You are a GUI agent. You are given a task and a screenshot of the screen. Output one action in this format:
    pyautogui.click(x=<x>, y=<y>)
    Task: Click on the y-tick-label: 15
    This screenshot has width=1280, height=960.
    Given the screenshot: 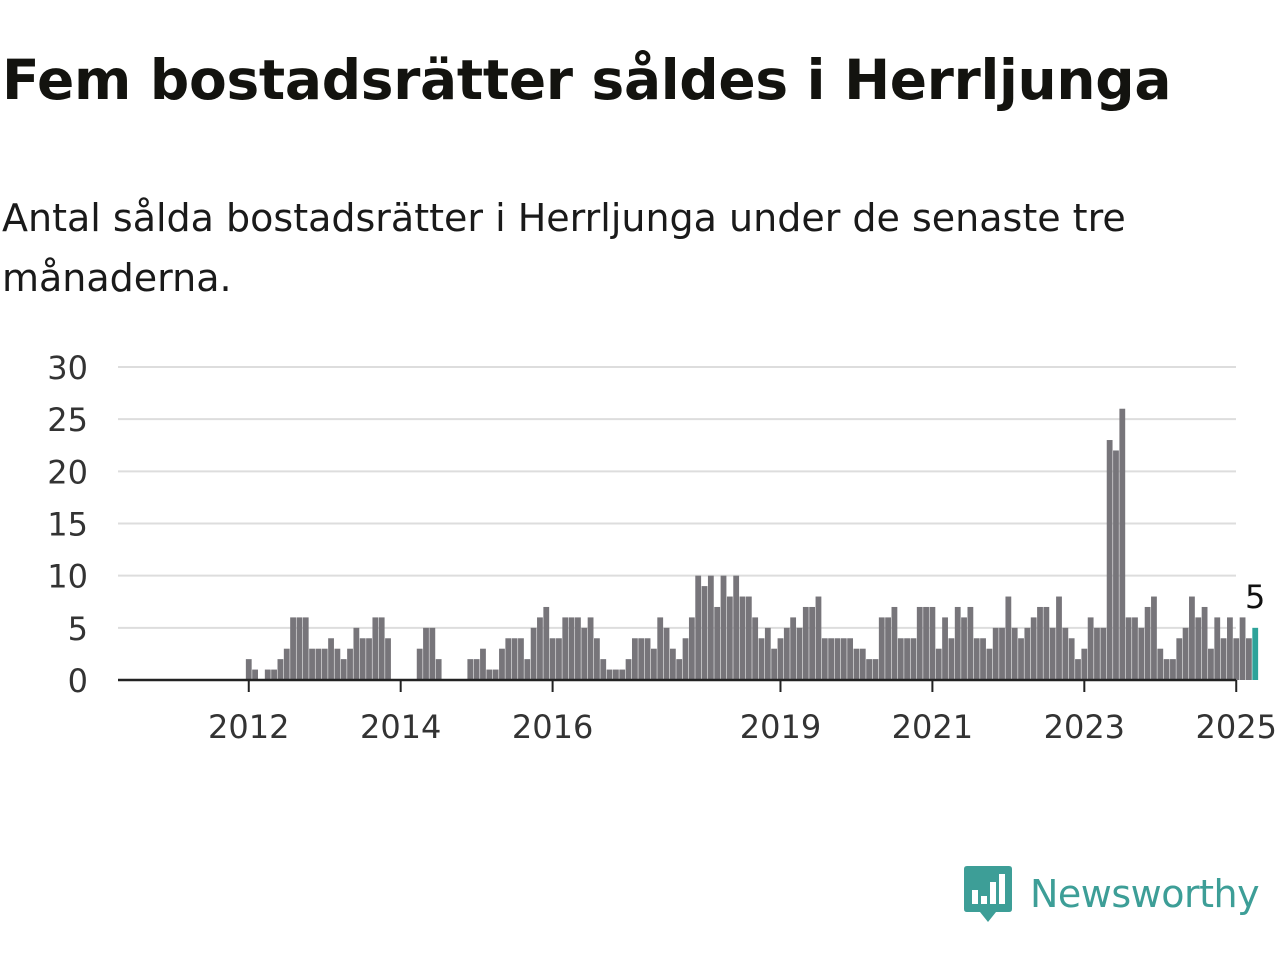 What is the action you would take?
    pyautogui.click(x=67, y=525)
    